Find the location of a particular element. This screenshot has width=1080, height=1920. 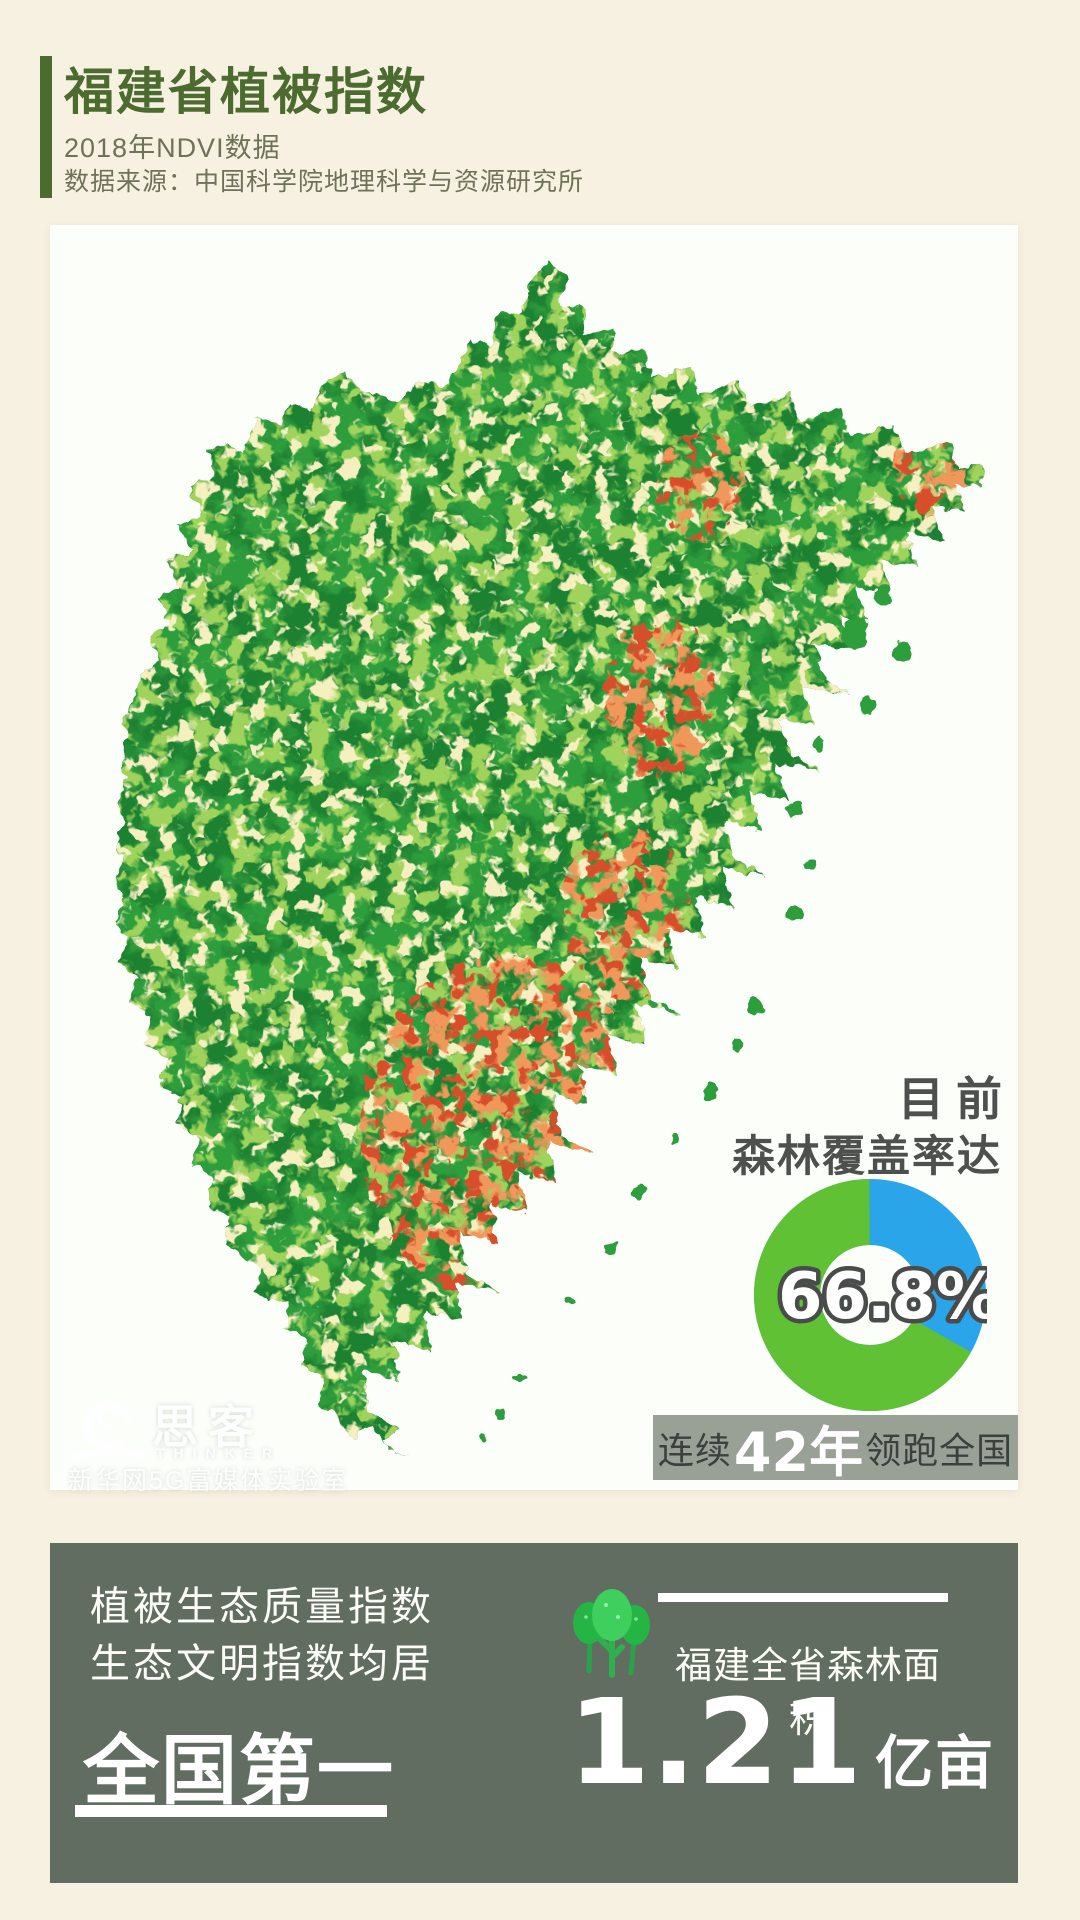

badge-prefix: 连续 is located at coordinates (694, 1450).